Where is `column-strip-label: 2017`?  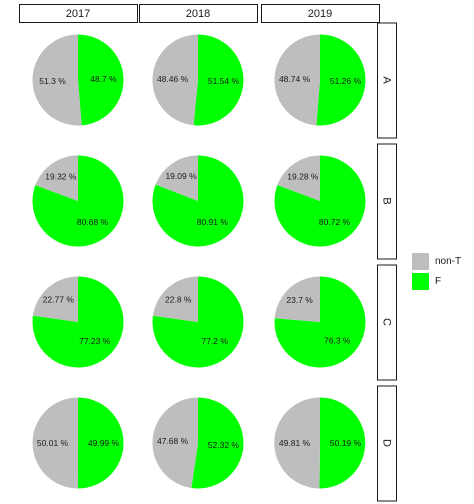 column-strip-label: 2017 is located at coordinates (78, 14).